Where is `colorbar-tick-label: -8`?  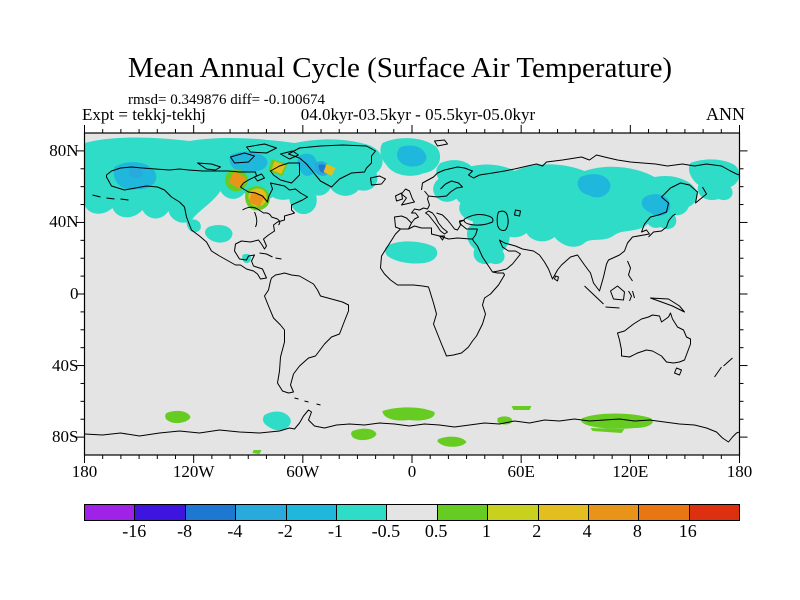
colorbar-tick-label: -8 is located at coordinates (185, 531).